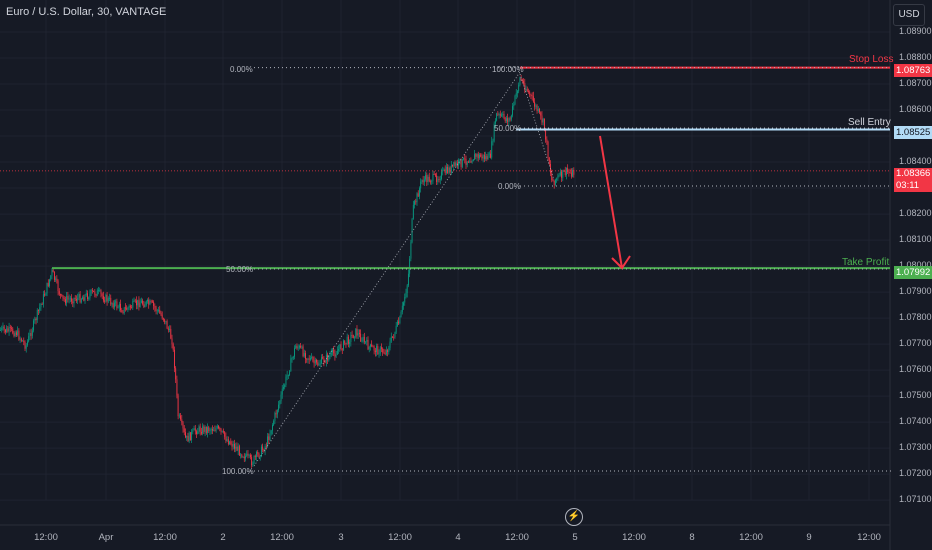 This screenshot has height=550, width=932. I want to click on time-axis-label: Apr, so click(106, 537).